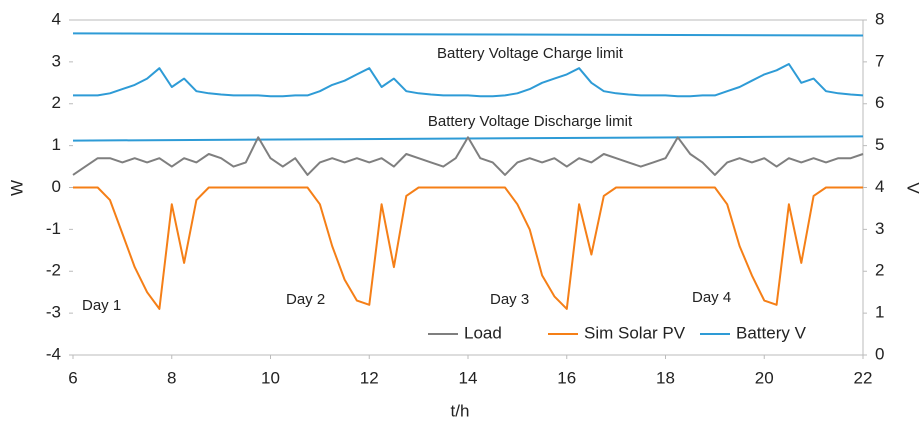 This screenshot has height=426, width=922. What do you see at coordinates (53, 270) in the screenshot?
I see `y-tick-label: -2` at bounding box center [53, 270].